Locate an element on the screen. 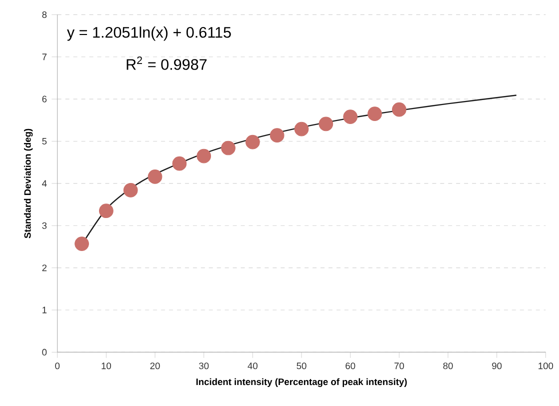 The width and height of the screenshot is (559, 406). y-tick-label: 8 is located at coordinates (44, 15).